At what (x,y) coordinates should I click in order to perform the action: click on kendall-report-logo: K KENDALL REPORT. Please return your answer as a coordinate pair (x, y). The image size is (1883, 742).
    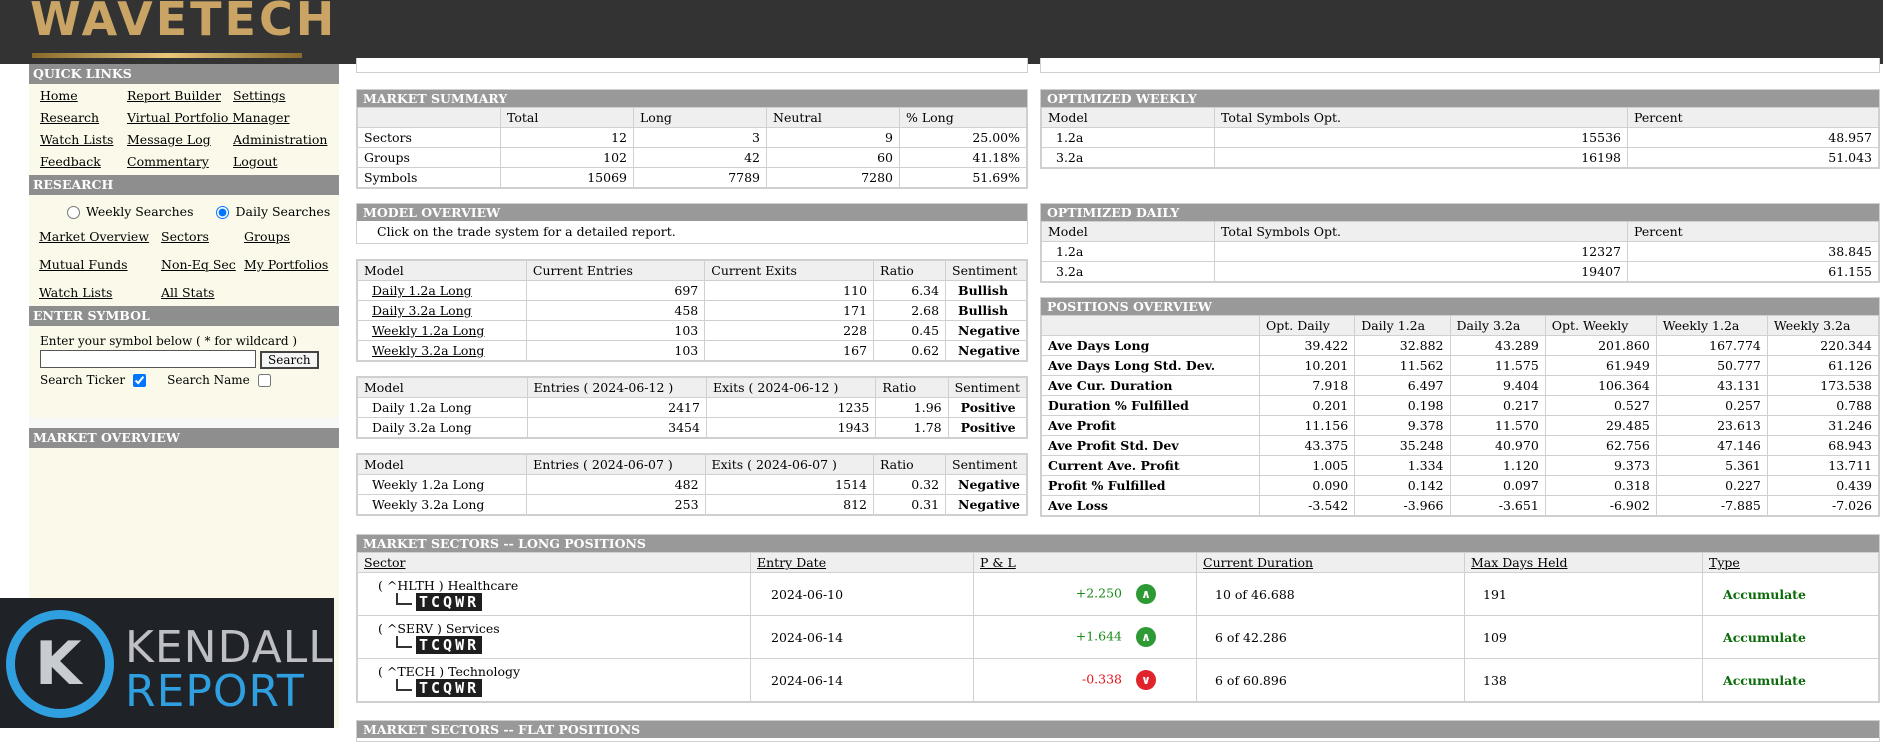
    Looking at the image, I should click on (167, 663).